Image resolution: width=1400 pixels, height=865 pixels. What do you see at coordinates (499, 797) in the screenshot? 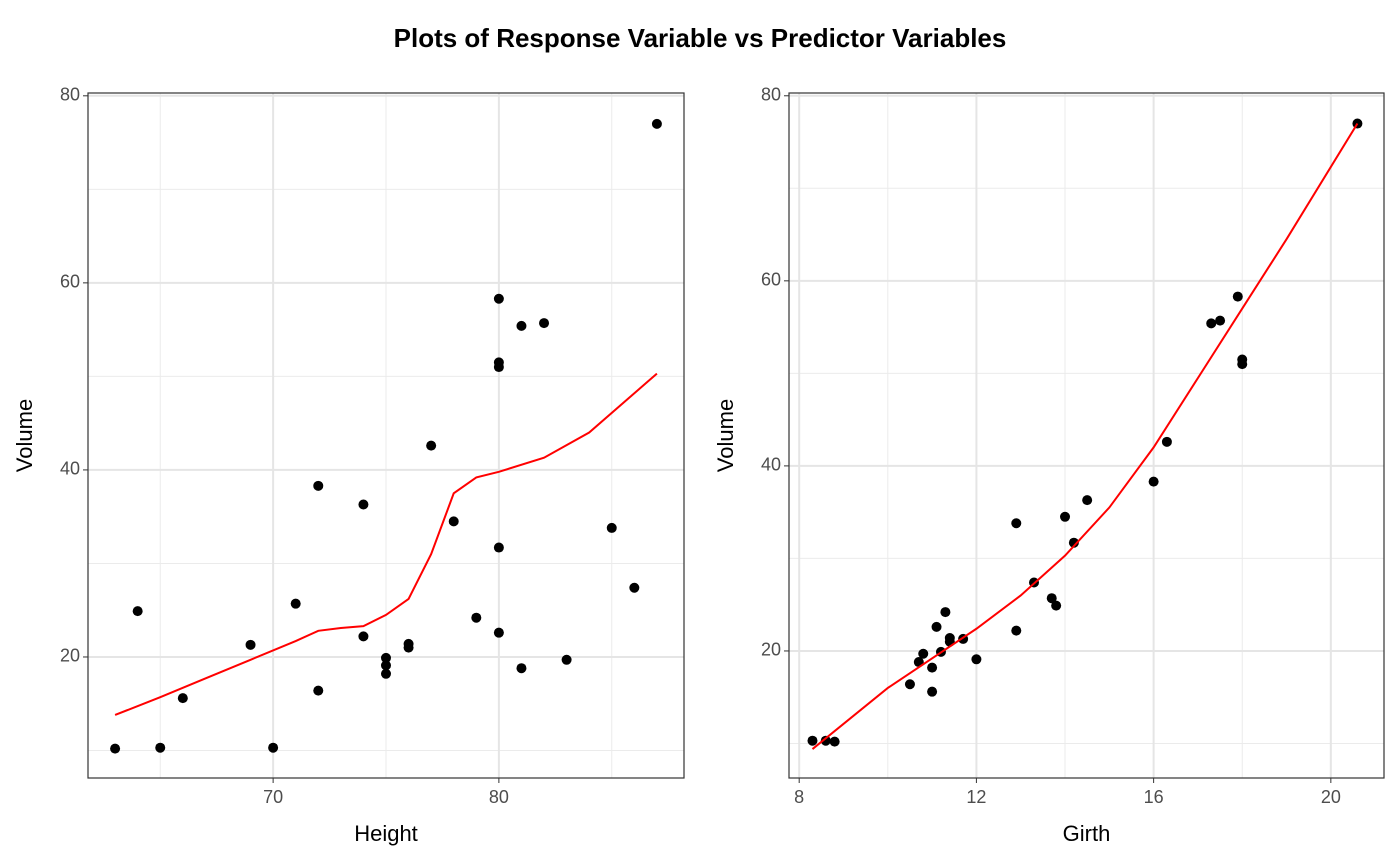
I see `x-tick-label: 80` at bounding box center [499, 797].